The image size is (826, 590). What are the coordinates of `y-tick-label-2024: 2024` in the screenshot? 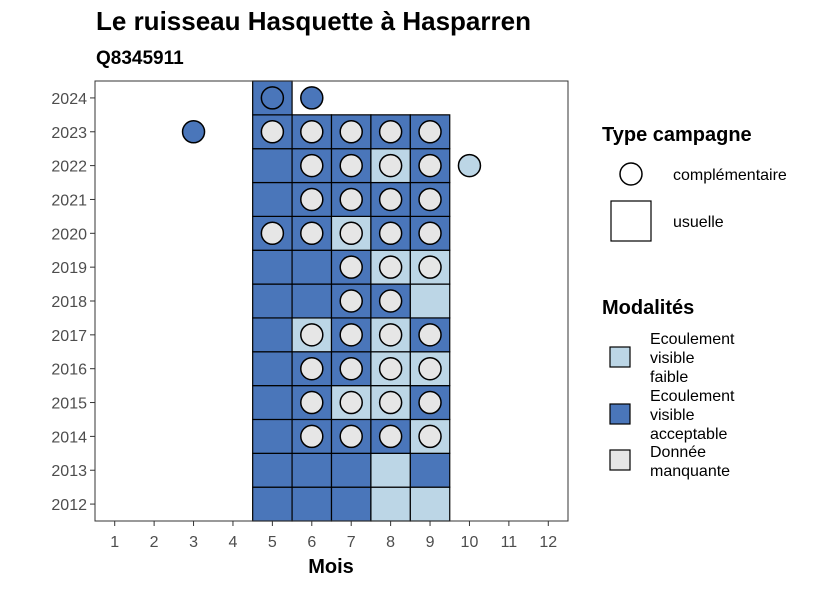 It's located at (69, 99).